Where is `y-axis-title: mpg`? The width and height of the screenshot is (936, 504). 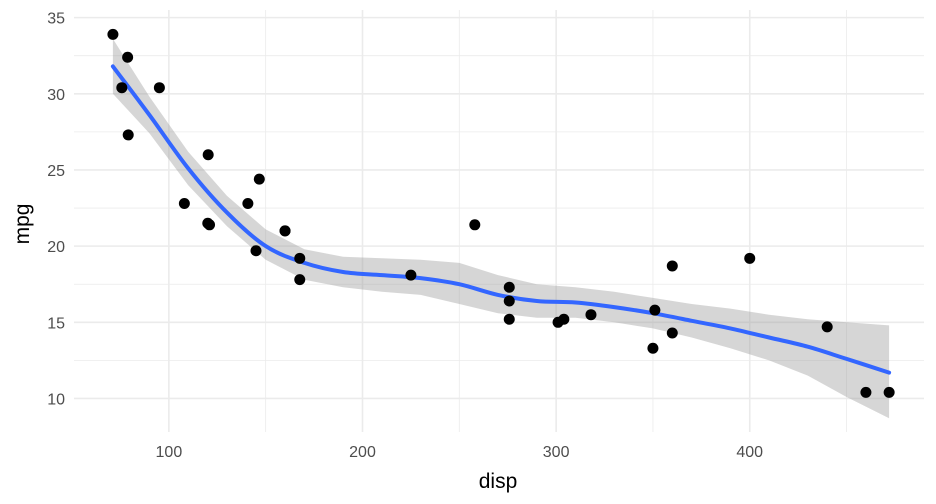 y-axis-title: mpg is located at coordinates (22, 224).